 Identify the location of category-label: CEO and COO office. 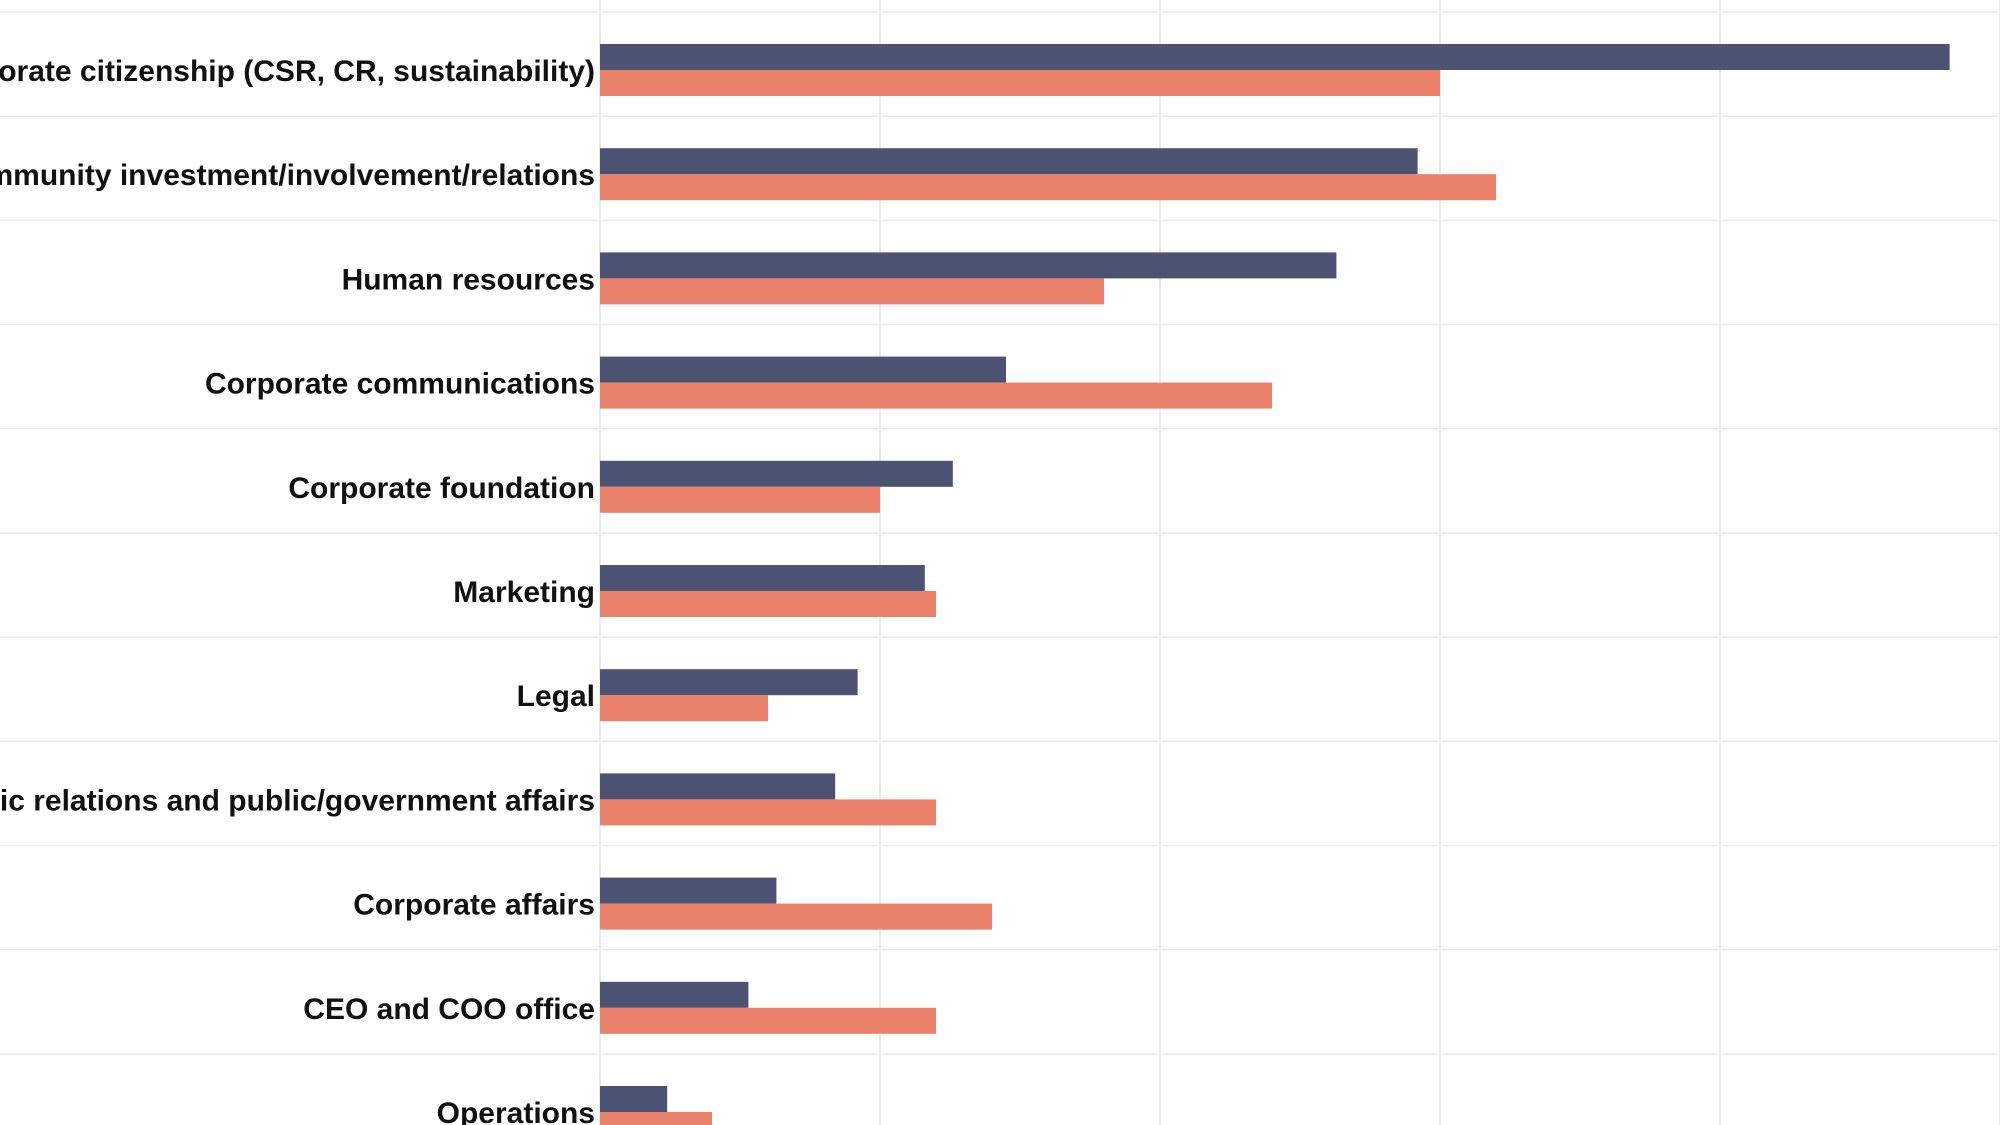
(449, 1009).